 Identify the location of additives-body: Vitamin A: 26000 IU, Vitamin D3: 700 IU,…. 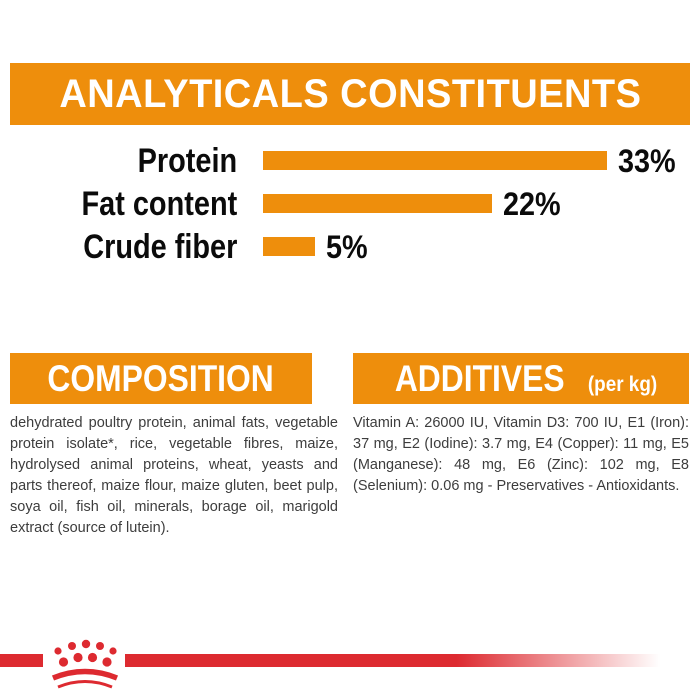
(521, 454).